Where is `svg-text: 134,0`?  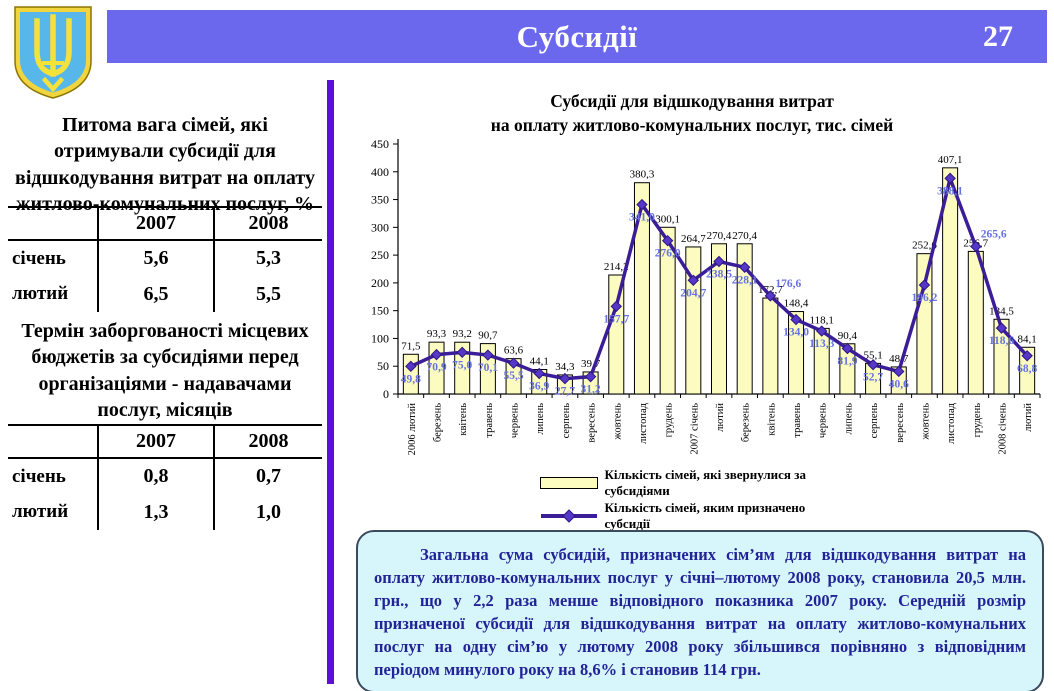 svg-text: 134,0 is located at coordinates (796, 333).